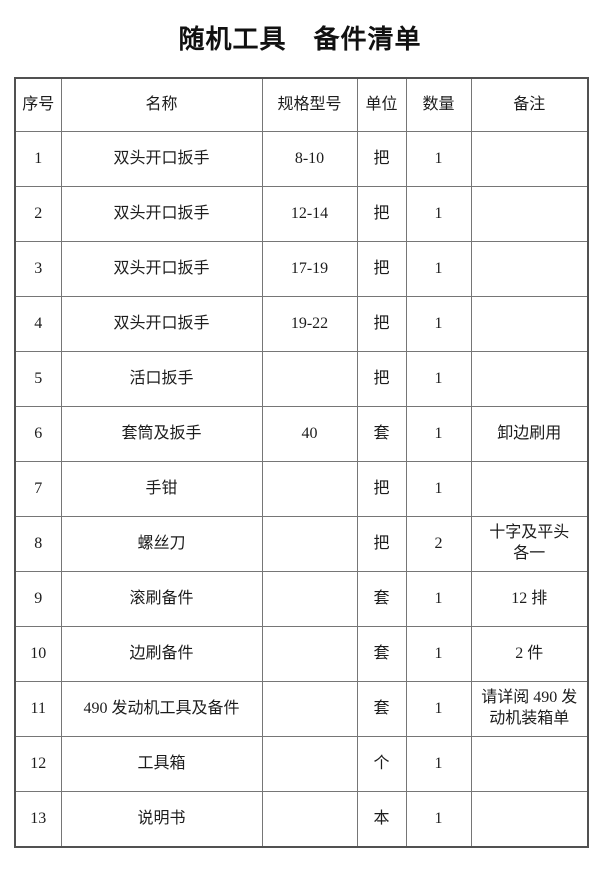 Image resolution: width=600 pixels, height=890 pixels. Describe the element at coordinates (38, 434) in the screenshot. I see `cell-no: 6` at that location.